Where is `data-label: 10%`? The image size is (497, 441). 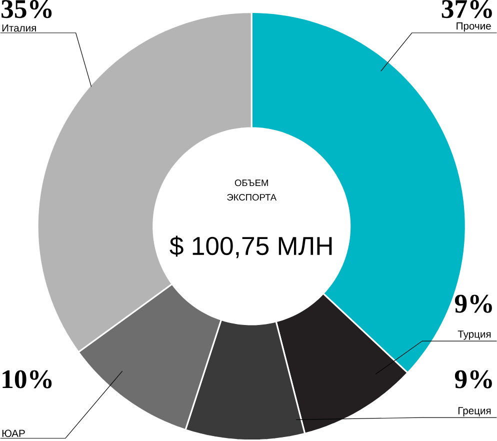 data-label: 10% is located at coordinates (27, 379).